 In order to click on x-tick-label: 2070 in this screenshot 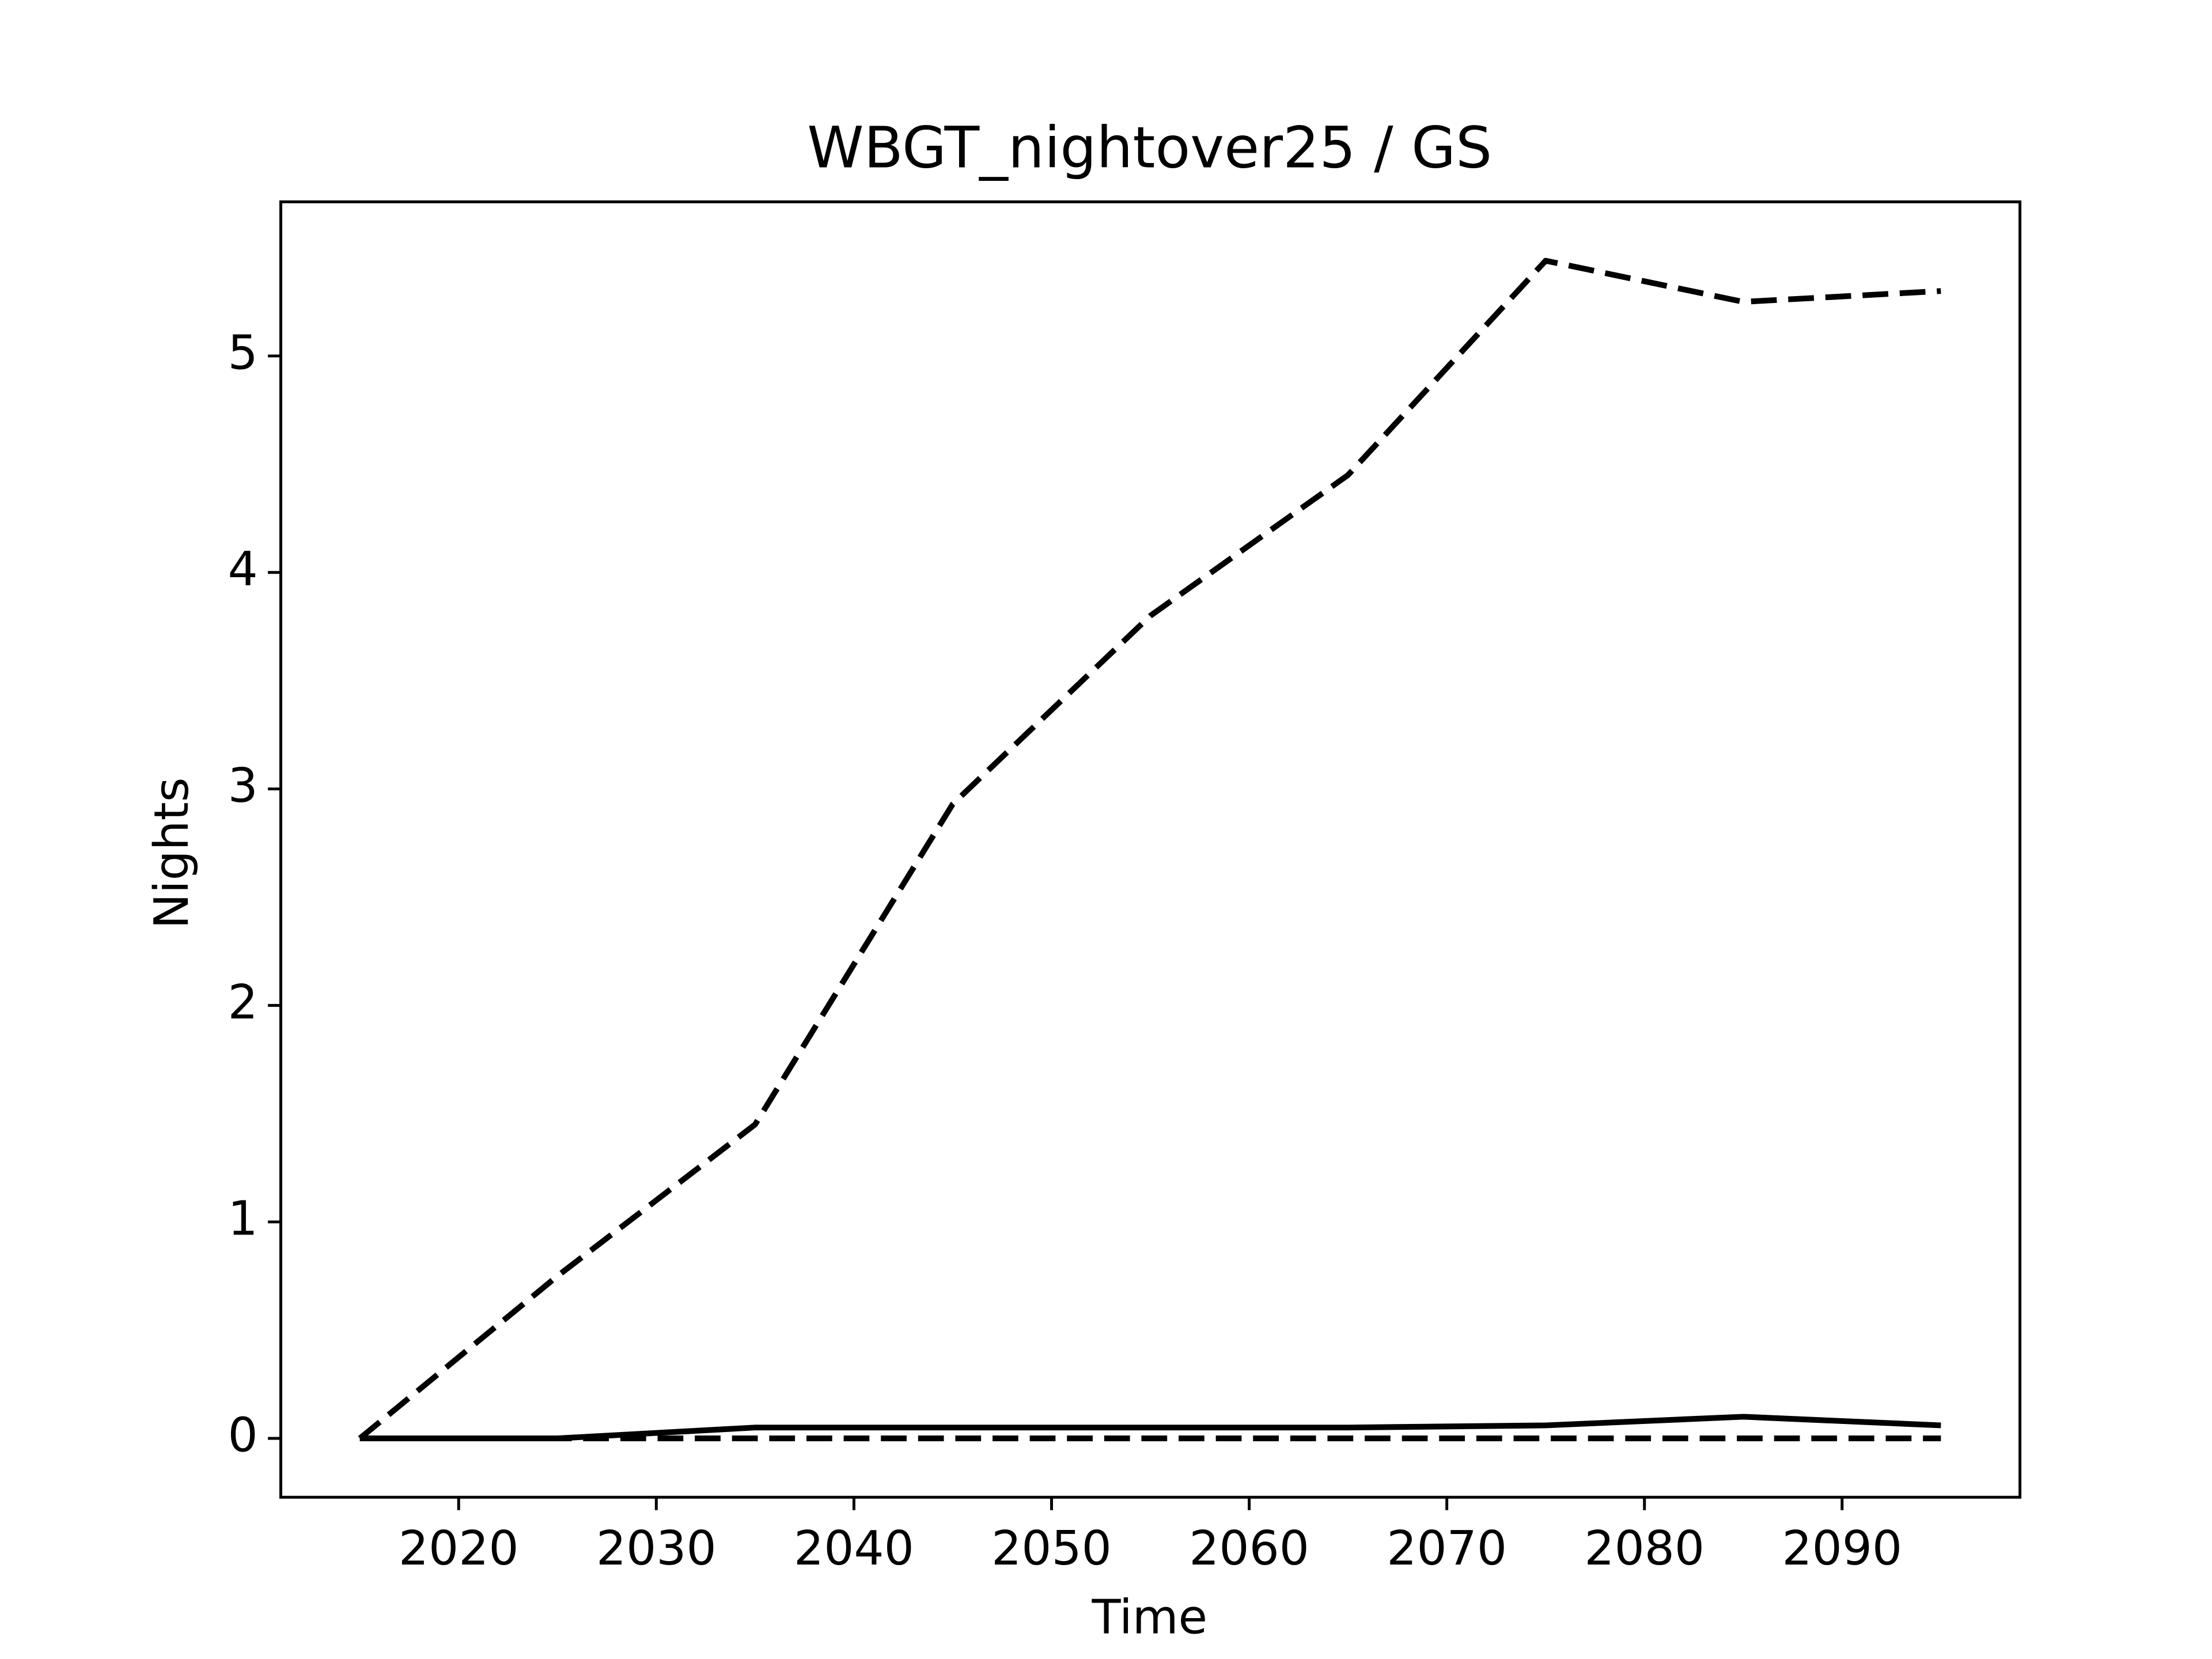, I will do `click(1447, 1548)`.